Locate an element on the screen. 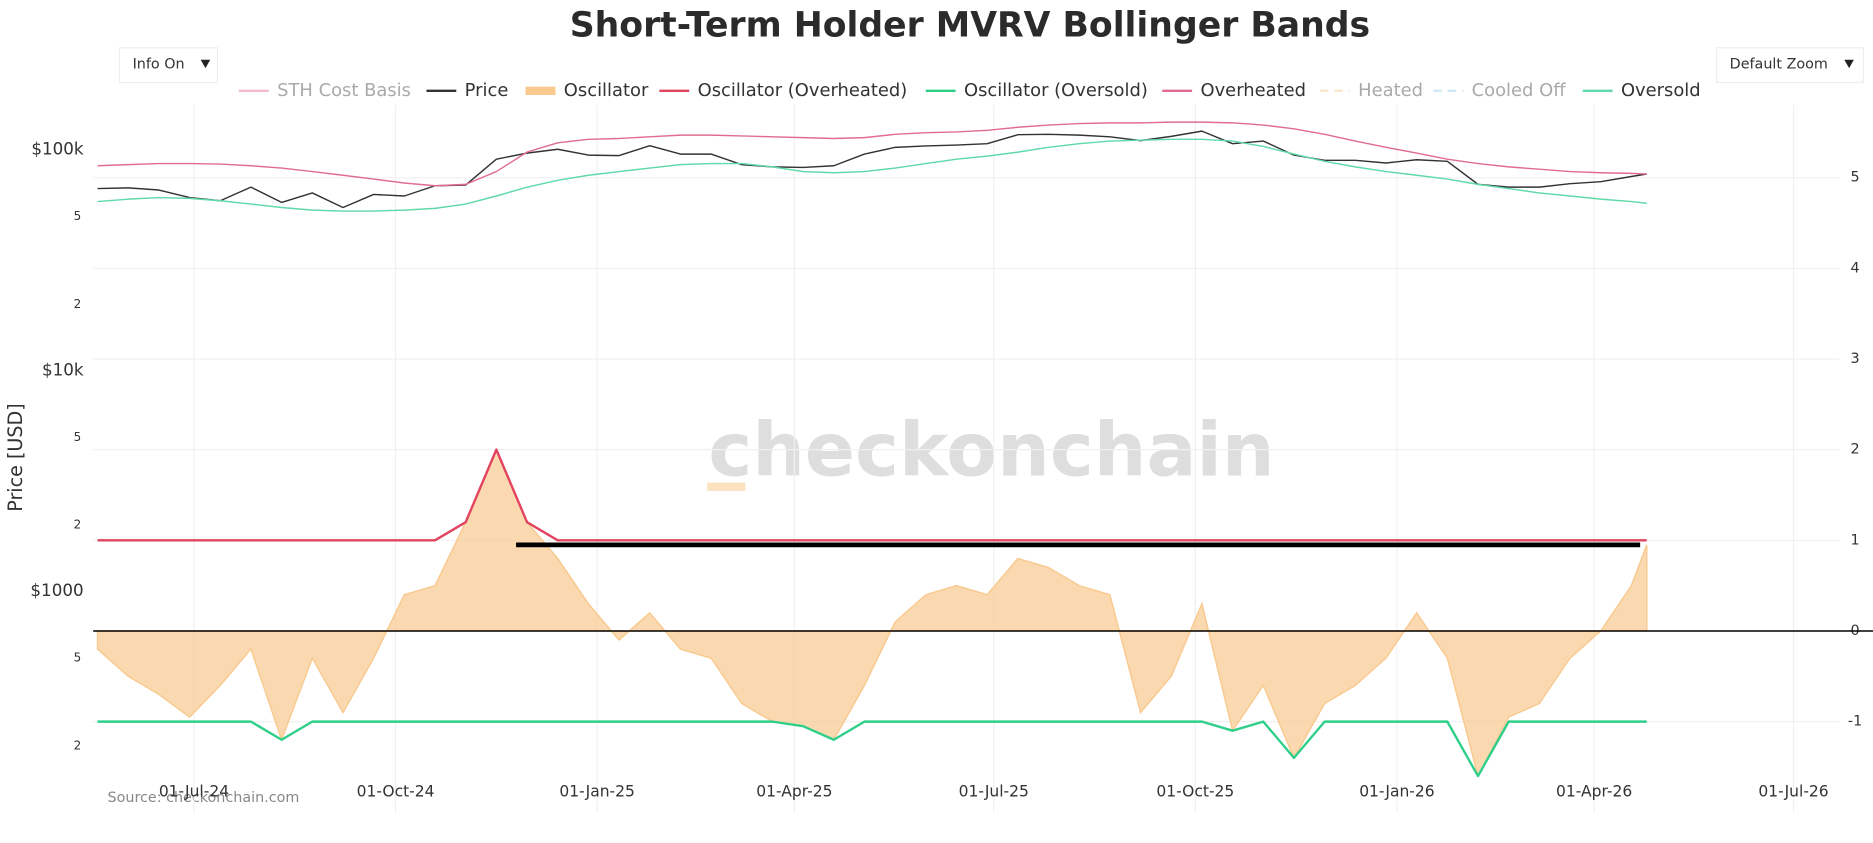  legend-item: Oscillator is located at coordinates (587, 90).